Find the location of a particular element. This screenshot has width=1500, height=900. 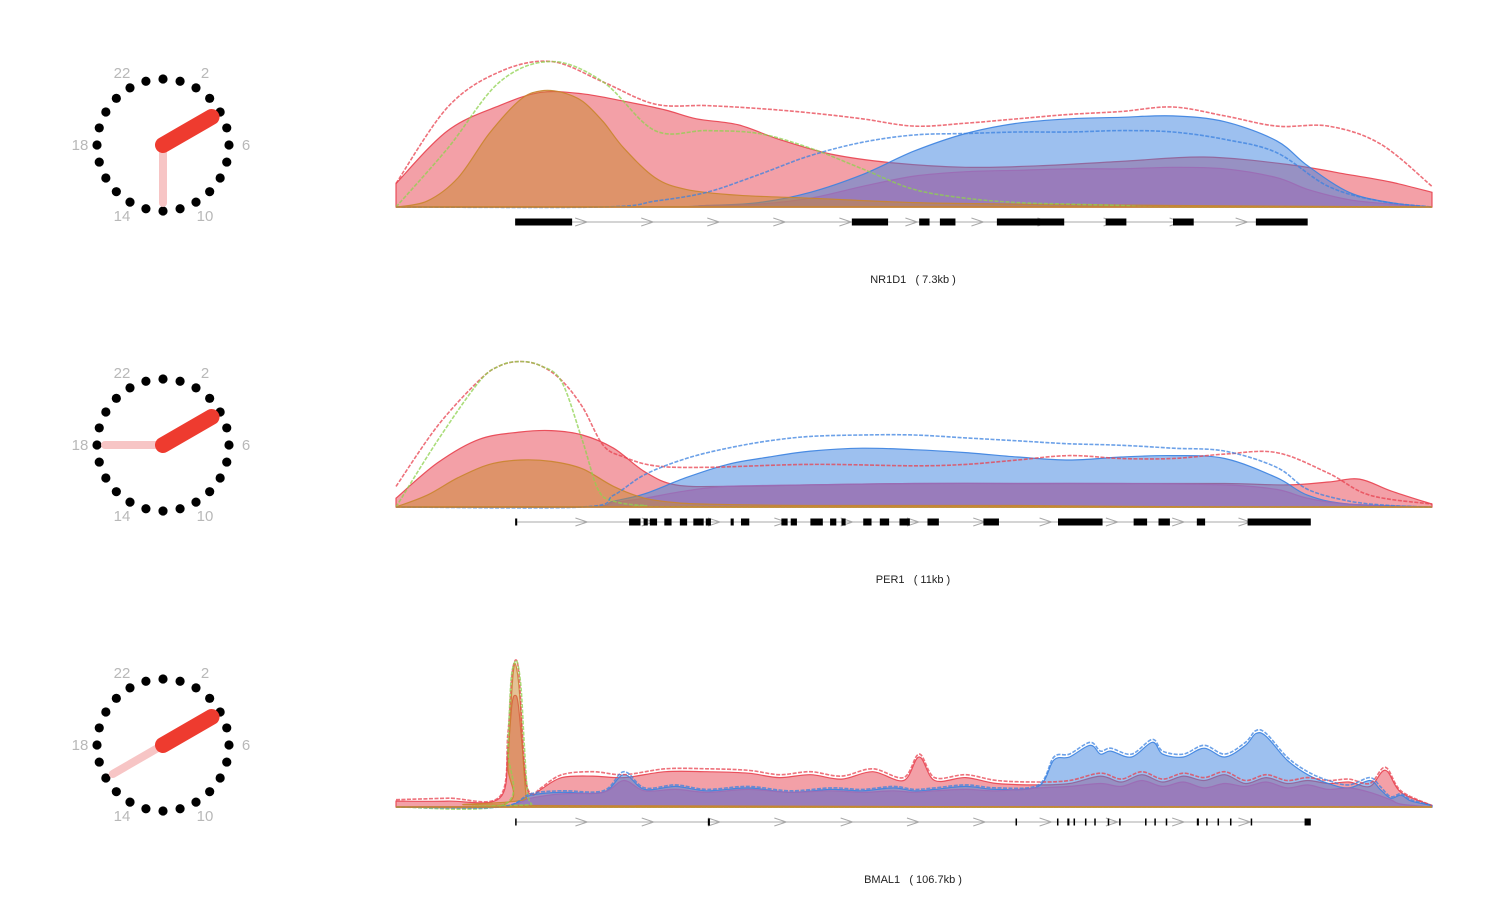

hour-label-22: 22 is located at coordinates (122, 73).